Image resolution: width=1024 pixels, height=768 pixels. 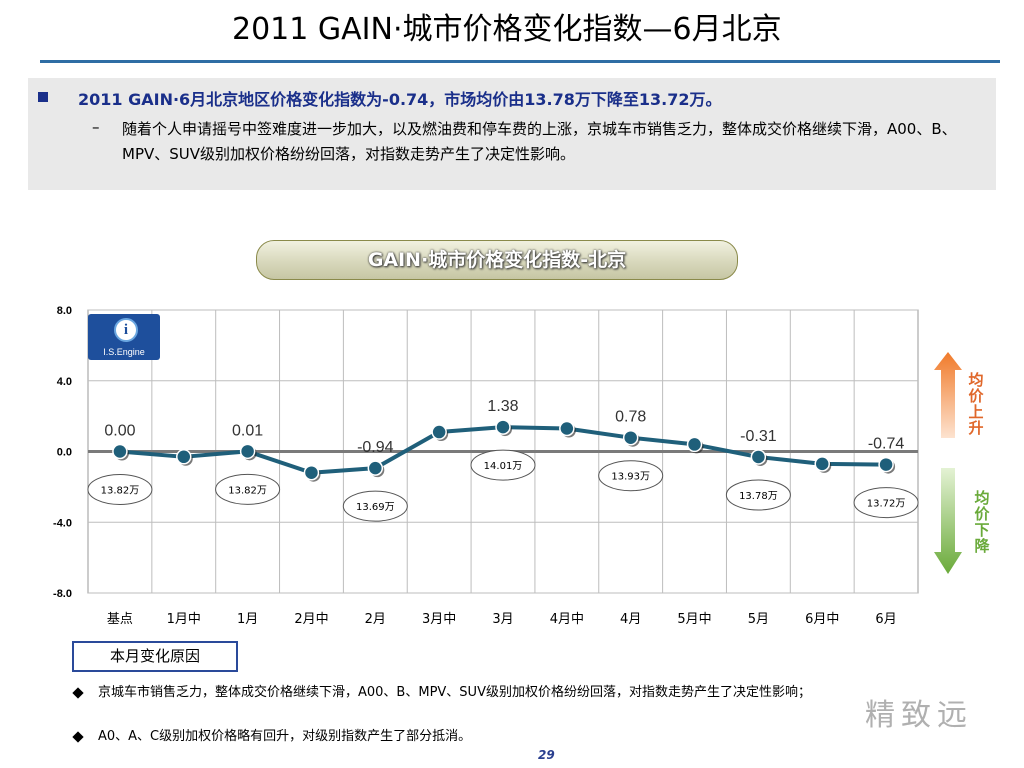 What do you see at coordinates (120, 619) in the screenshot?
I see `x-tick-label: 基点` at bounding box center [120, 619].